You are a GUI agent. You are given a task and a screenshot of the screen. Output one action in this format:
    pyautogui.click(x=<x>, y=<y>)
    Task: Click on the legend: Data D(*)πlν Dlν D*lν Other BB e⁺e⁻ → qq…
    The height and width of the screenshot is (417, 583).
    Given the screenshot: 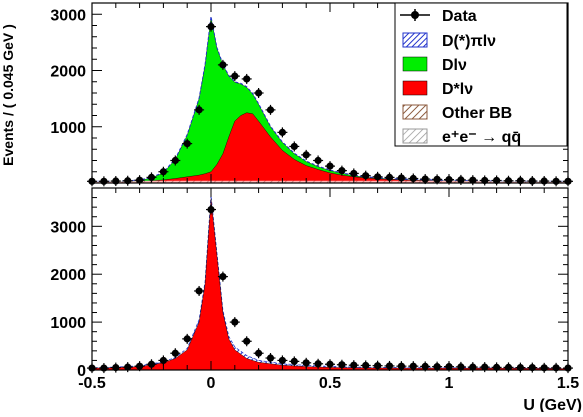 What is the action you would take?
    pyautogui.click(x=481, y=74)
    